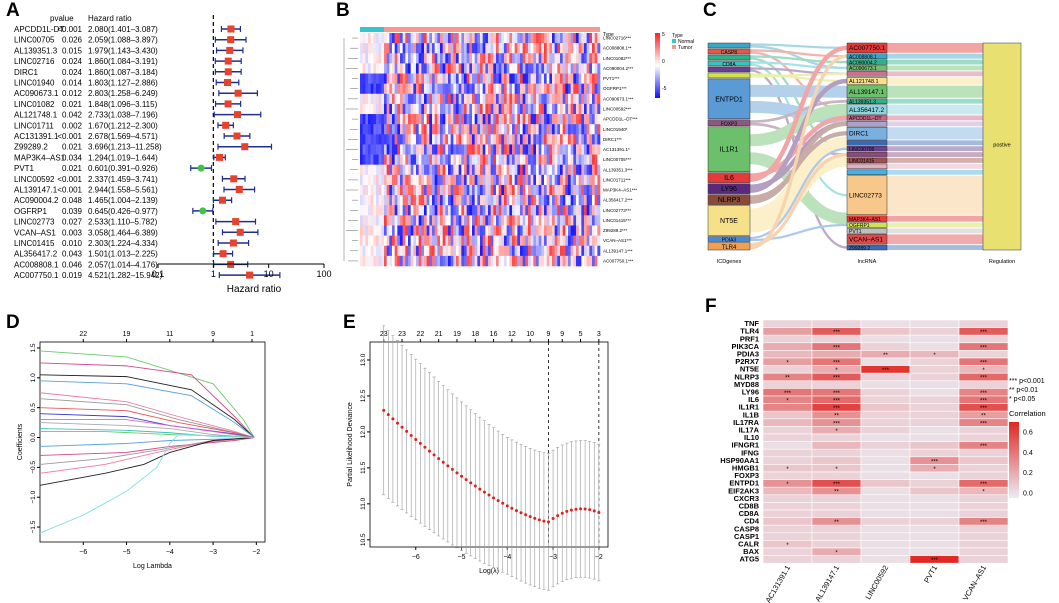  What do you see at coordinates (1028, 433) in the screenshot?
I see `colorbar-tick: 0.6` at bounding box center [1028, 433].